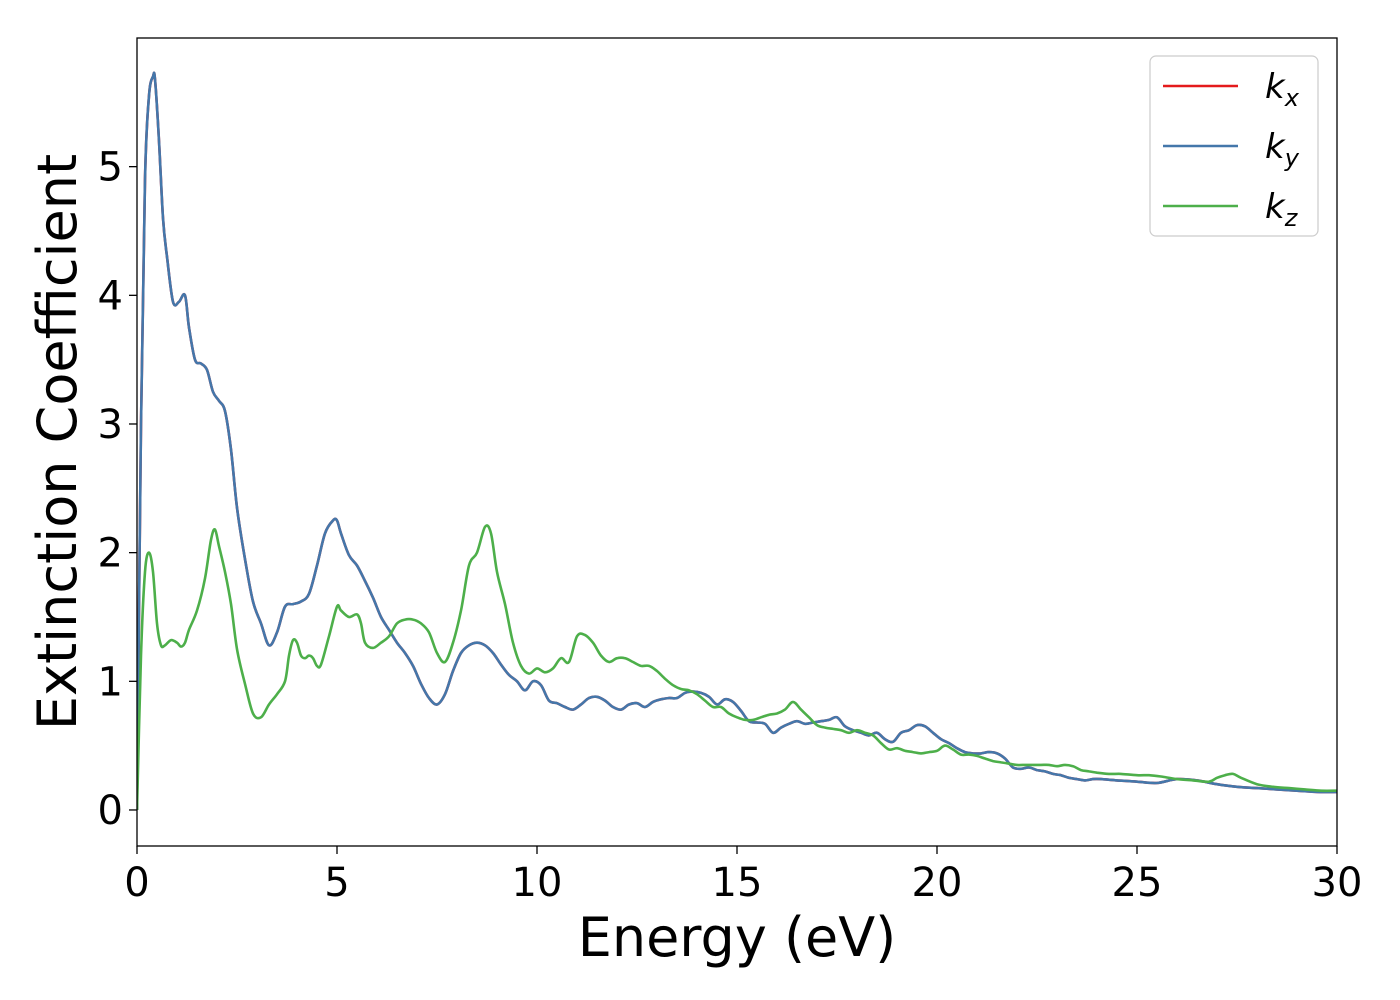 Image resolution: width=1400 pixels, height=1000 pixels. I want to click on x-axis: 0 5 10 15 20 25 30, so click(743, 876).